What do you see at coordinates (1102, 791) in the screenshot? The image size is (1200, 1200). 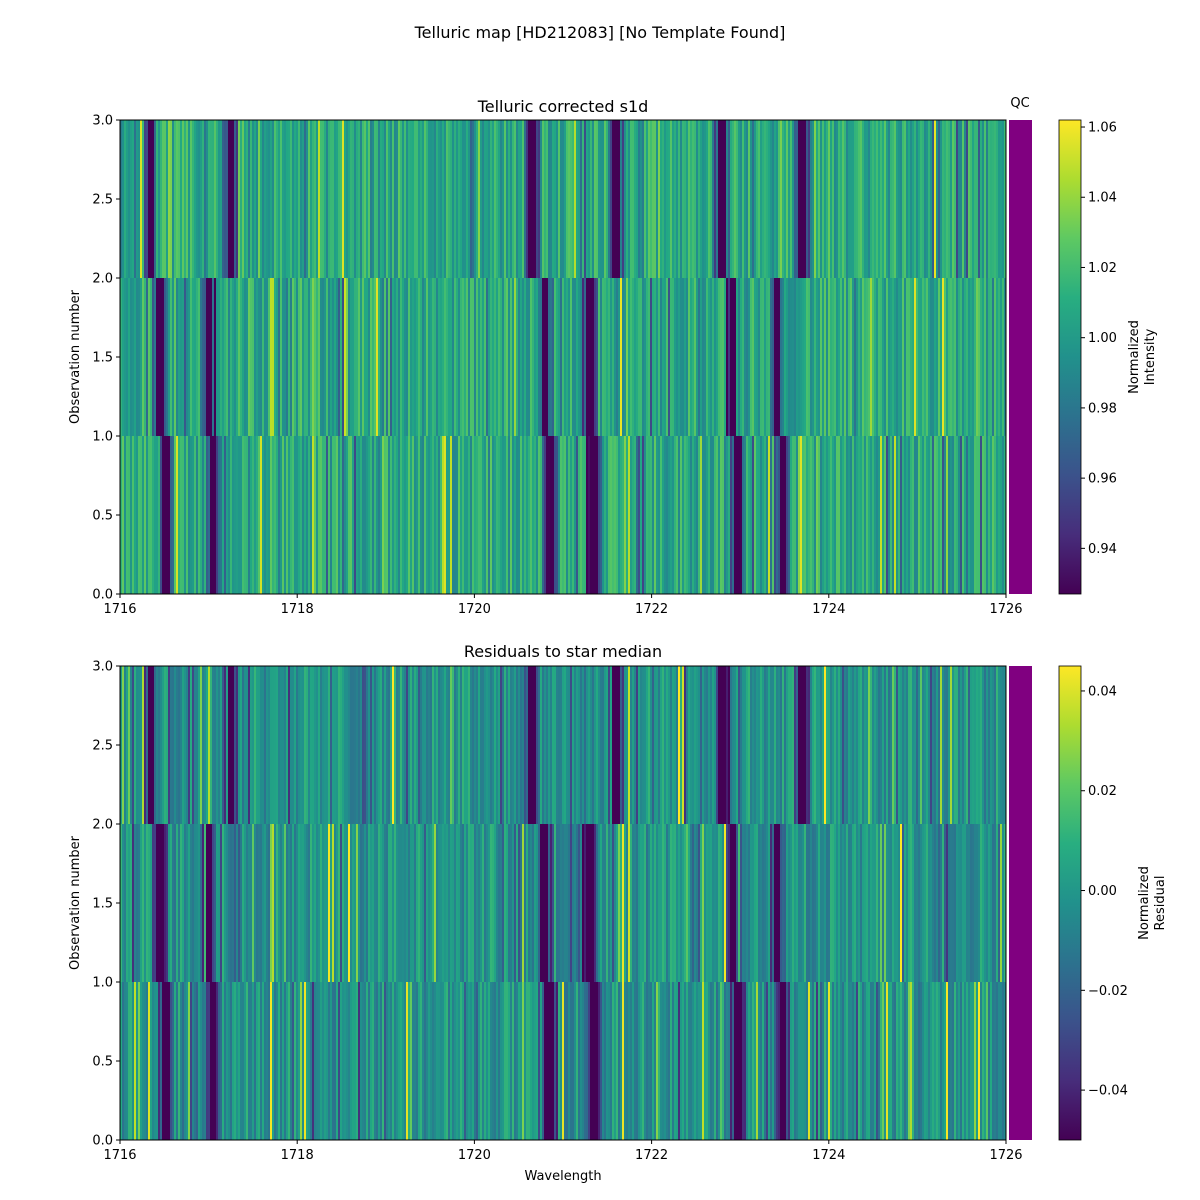 I see `colorbar-tick-label: 0.02` at bounding box center [1102, 791].